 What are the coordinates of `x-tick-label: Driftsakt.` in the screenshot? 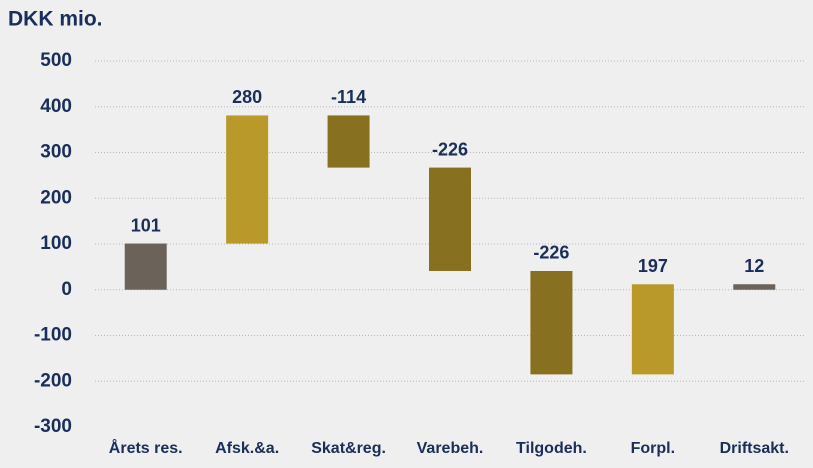 It's located at (754, 448).